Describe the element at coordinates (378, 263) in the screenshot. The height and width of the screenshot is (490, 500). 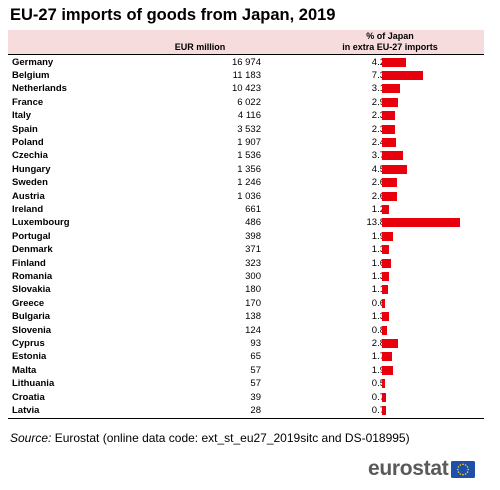
I see `pct-value: 1.6` at that location.